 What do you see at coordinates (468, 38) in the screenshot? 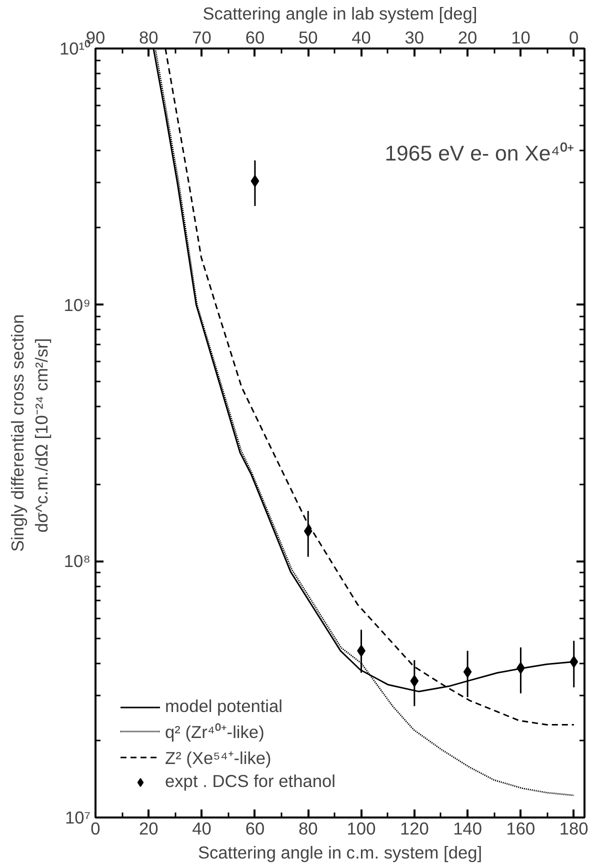
I see `x2-tick-label: 20` at bounding box center [468, 38].